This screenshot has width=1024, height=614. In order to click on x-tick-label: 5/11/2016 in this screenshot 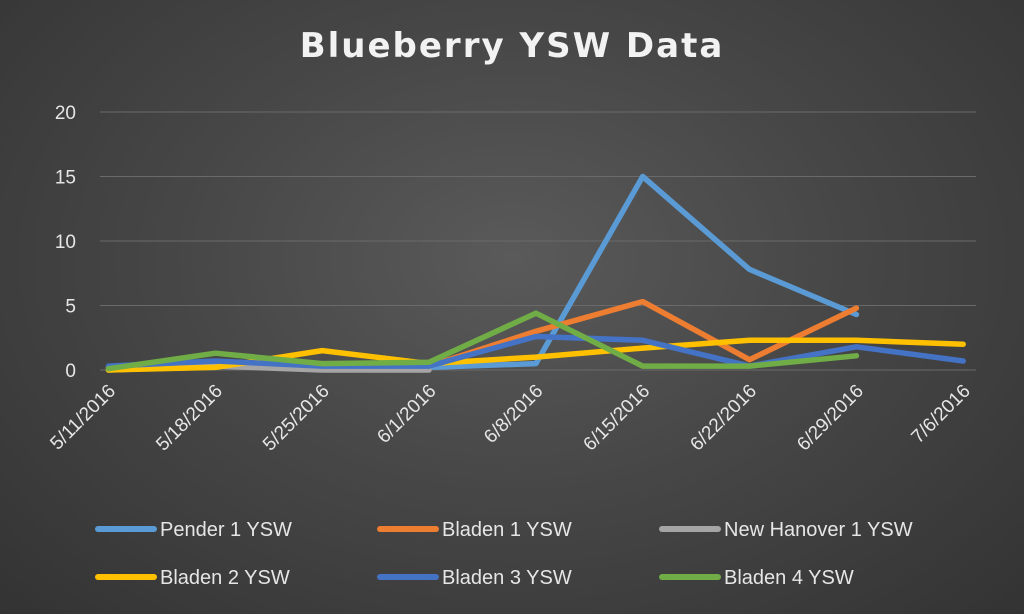, I will do `click(83, 418)`.